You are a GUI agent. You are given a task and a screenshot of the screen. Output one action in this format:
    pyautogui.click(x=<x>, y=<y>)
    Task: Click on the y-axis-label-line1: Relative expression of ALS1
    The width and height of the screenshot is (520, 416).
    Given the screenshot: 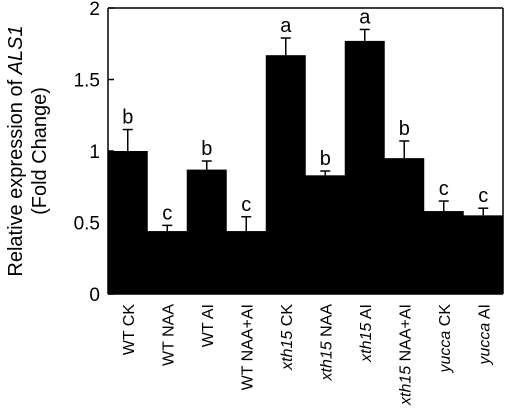 What is the action you would take?
    pyautogui.click(x=16, y=150)
    